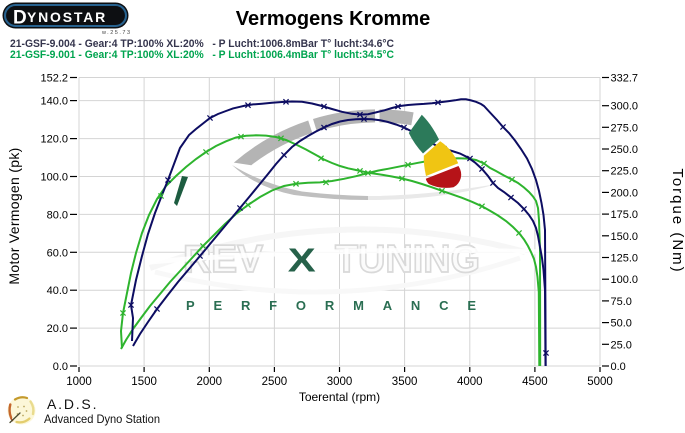 This screenshot has width=685, height=433. What do you see at coordinates (470, 382) in the screenshot?
I see `svg-text: 4000` at bounding box center [470, 382].